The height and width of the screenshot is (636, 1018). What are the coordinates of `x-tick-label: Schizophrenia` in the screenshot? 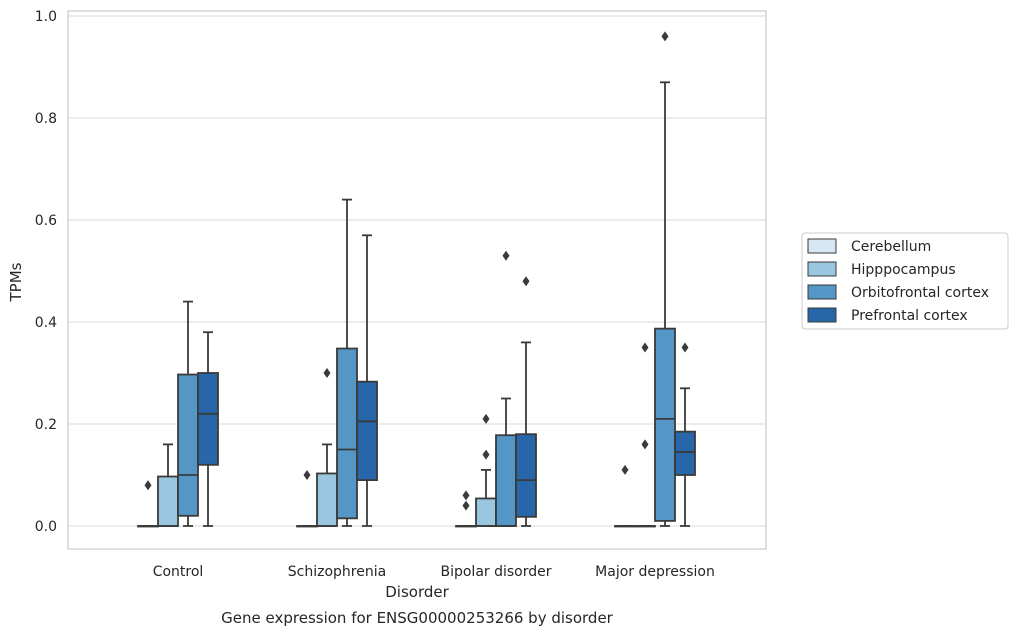 It's located at (337, 572).